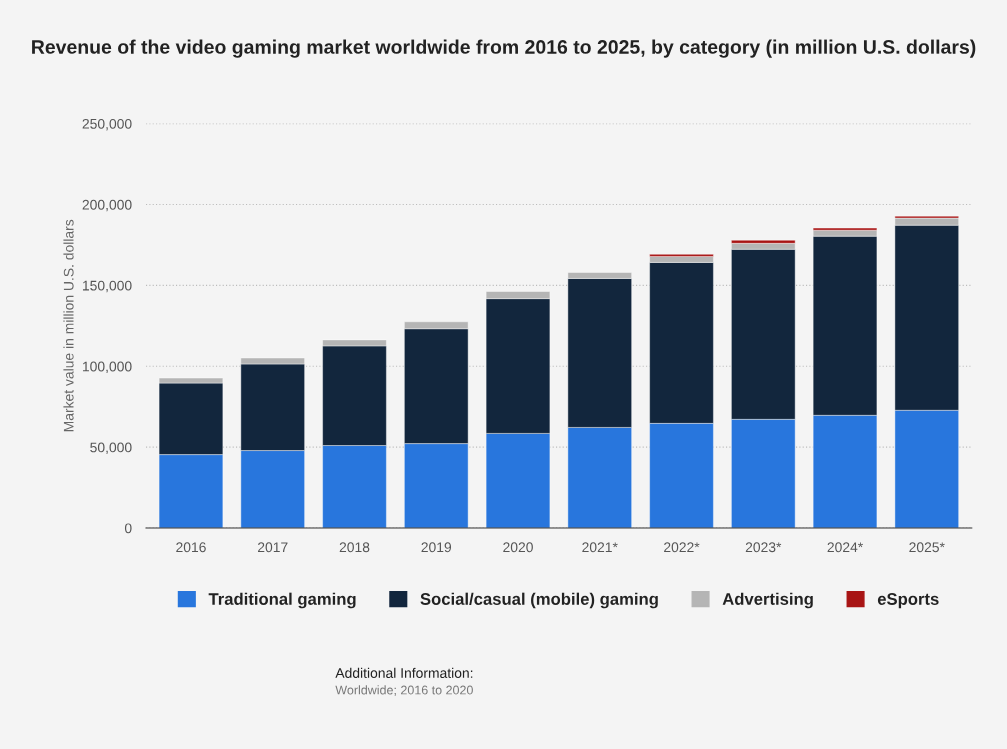  Describe the element at coordinates (191, 547) in the screenshot. I see `x-tick-label: 2016` at that location.